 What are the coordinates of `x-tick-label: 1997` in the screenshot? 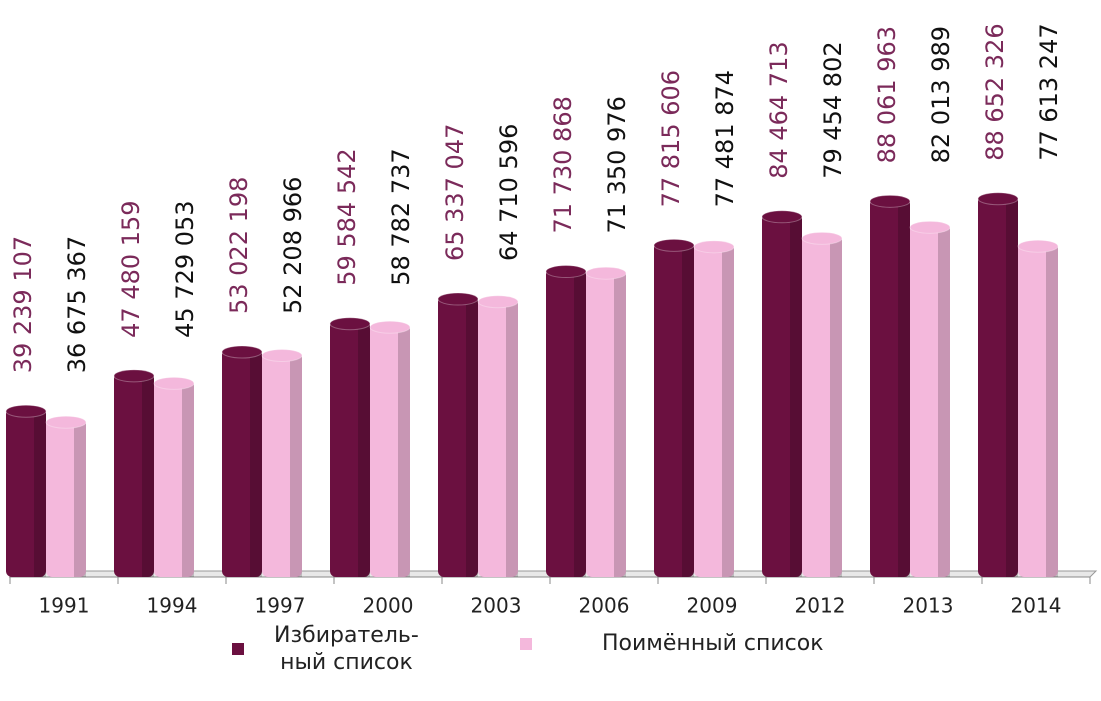 It's located at (280, 606).